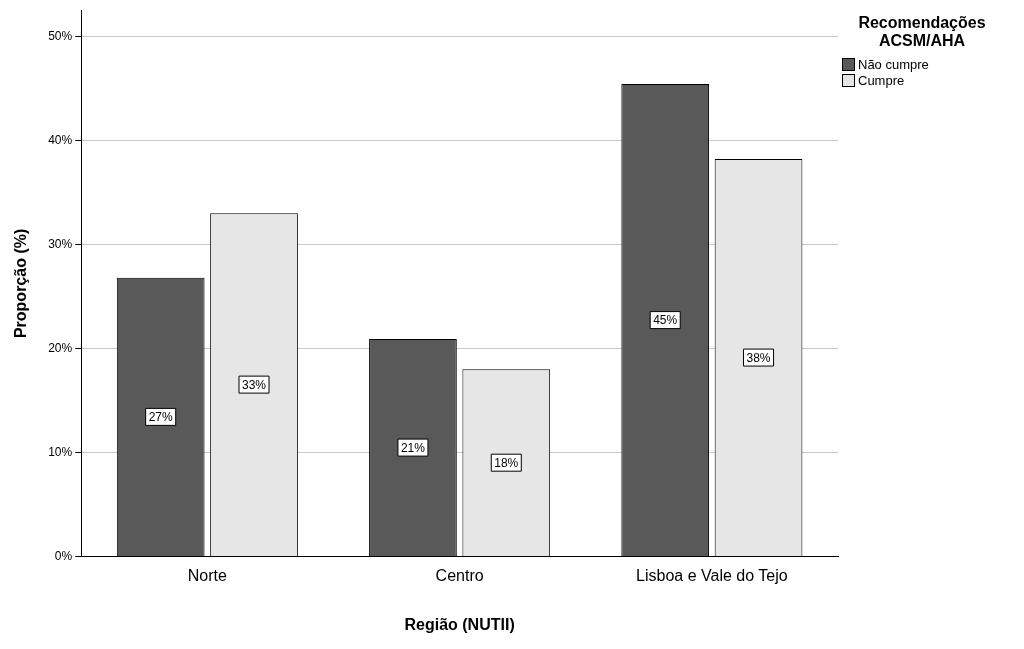 The width and height of the screenshot is (1024, 649). I want to click on y-axis-title: Proporção (%), so click(21, 283).